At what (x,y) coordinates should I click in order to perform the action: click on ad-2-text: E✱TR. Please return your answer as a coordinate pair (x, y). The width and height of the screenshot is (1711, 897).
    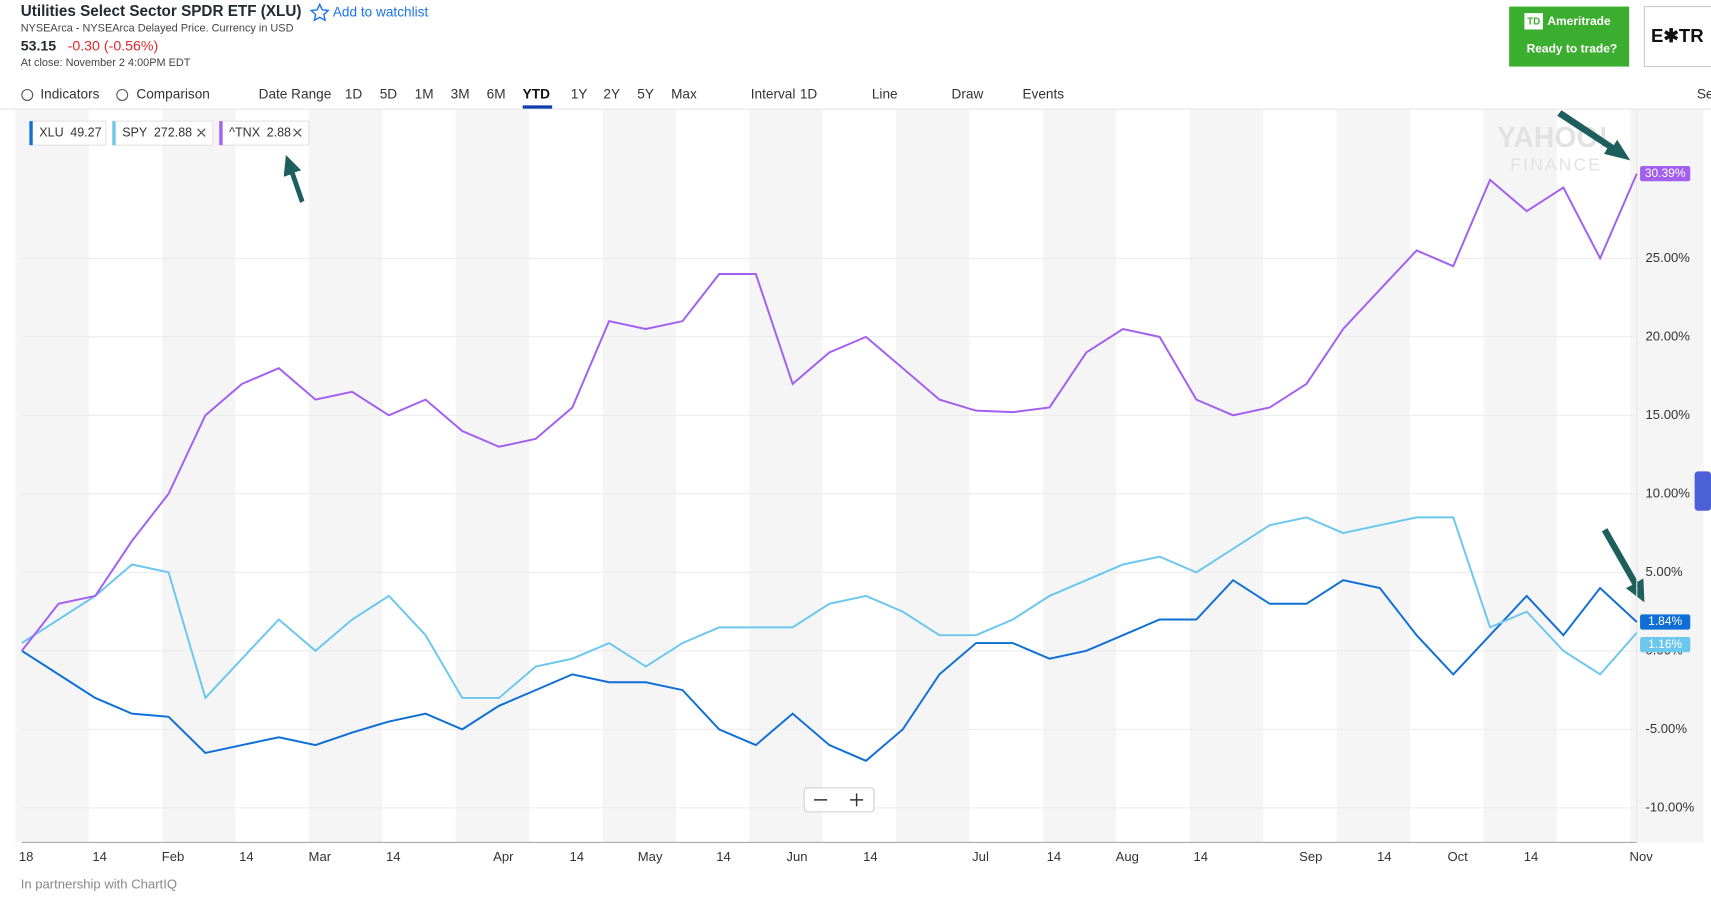
    Looking at the image, I should click on (1677, 35).